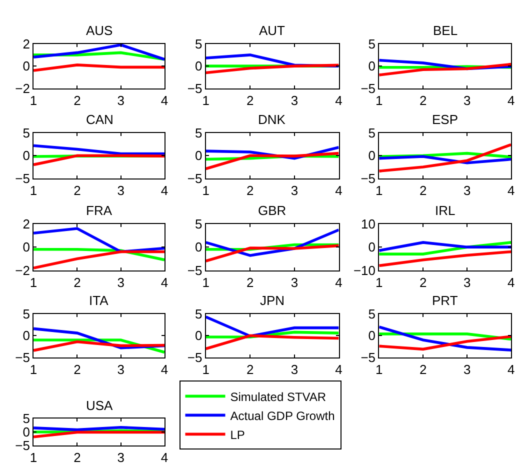 The width and height of the screenshot is (519, 470). I want to click on chart-title: JPN, so click(272, 300).